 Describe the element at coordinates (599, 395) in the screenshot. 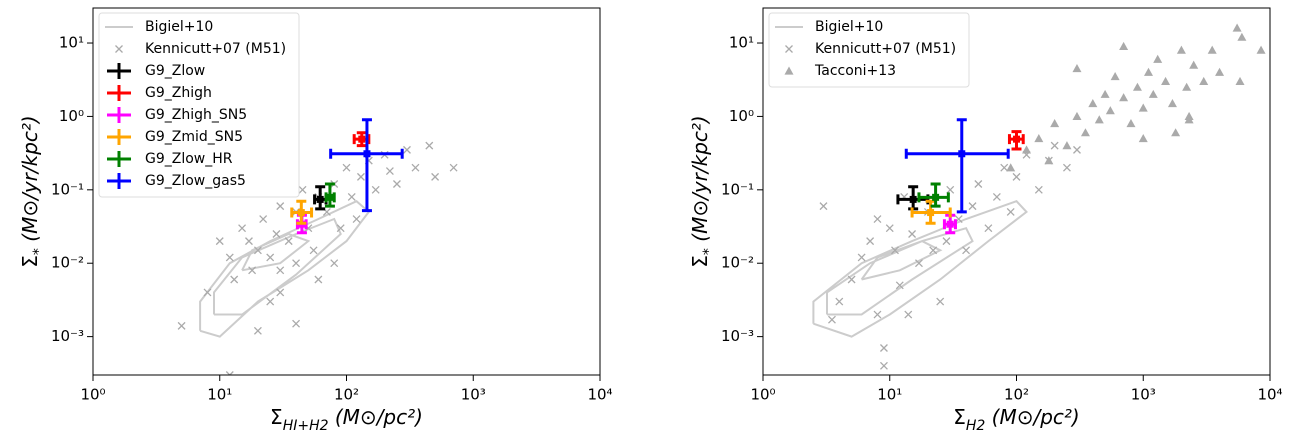

I see `x-tick-label: 10⁴` at that location.